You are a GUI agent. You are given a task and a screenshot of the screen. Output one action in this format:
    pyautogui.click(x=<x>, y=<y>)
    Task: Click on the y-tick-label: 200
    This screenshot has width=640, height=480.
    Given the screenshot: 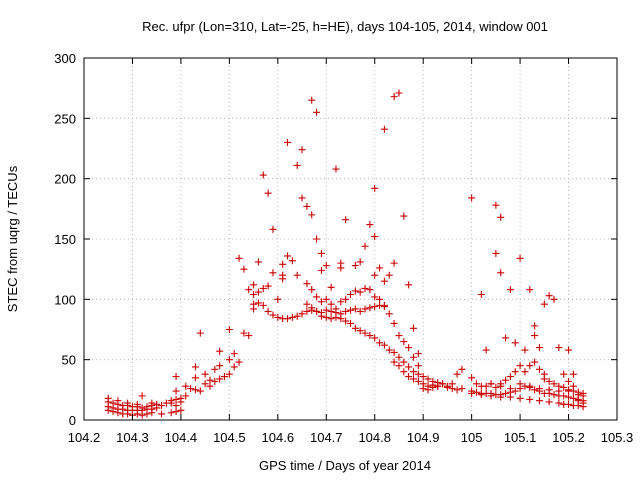 What is the action you would take?
    pyautogui.click(x=65, y=179)
    